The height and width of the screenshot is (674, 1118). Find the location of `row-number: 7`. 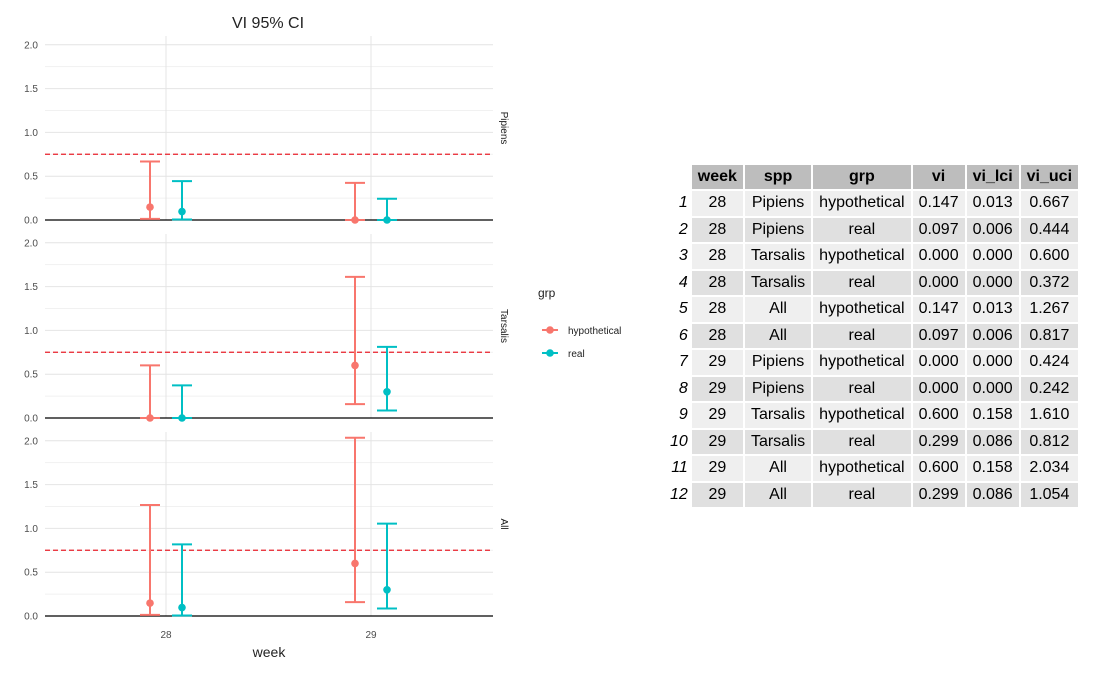

row-number: 7 is located at coordinates (683, 362).